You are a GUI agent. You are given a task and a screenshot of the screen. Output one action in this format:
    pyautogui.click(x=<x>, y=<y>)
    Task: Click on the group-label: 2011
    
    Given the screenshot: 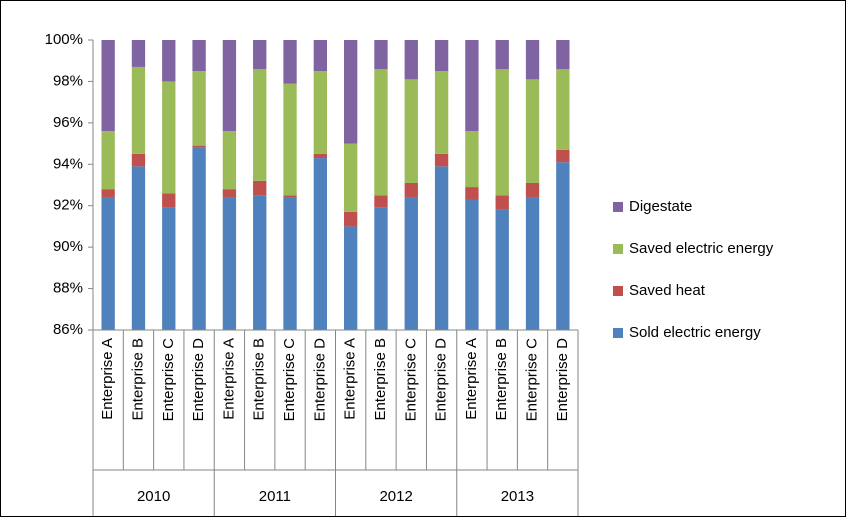 What is the action you would take?
    pyautogui.click(x=275, y=496)
    